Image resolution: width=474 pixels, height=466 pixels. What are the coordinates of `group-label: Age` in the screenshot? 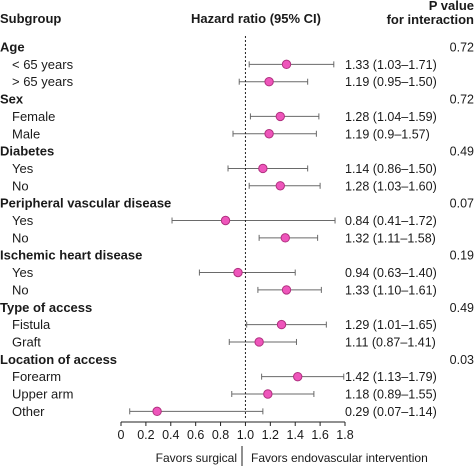 It's located at (12, 47).